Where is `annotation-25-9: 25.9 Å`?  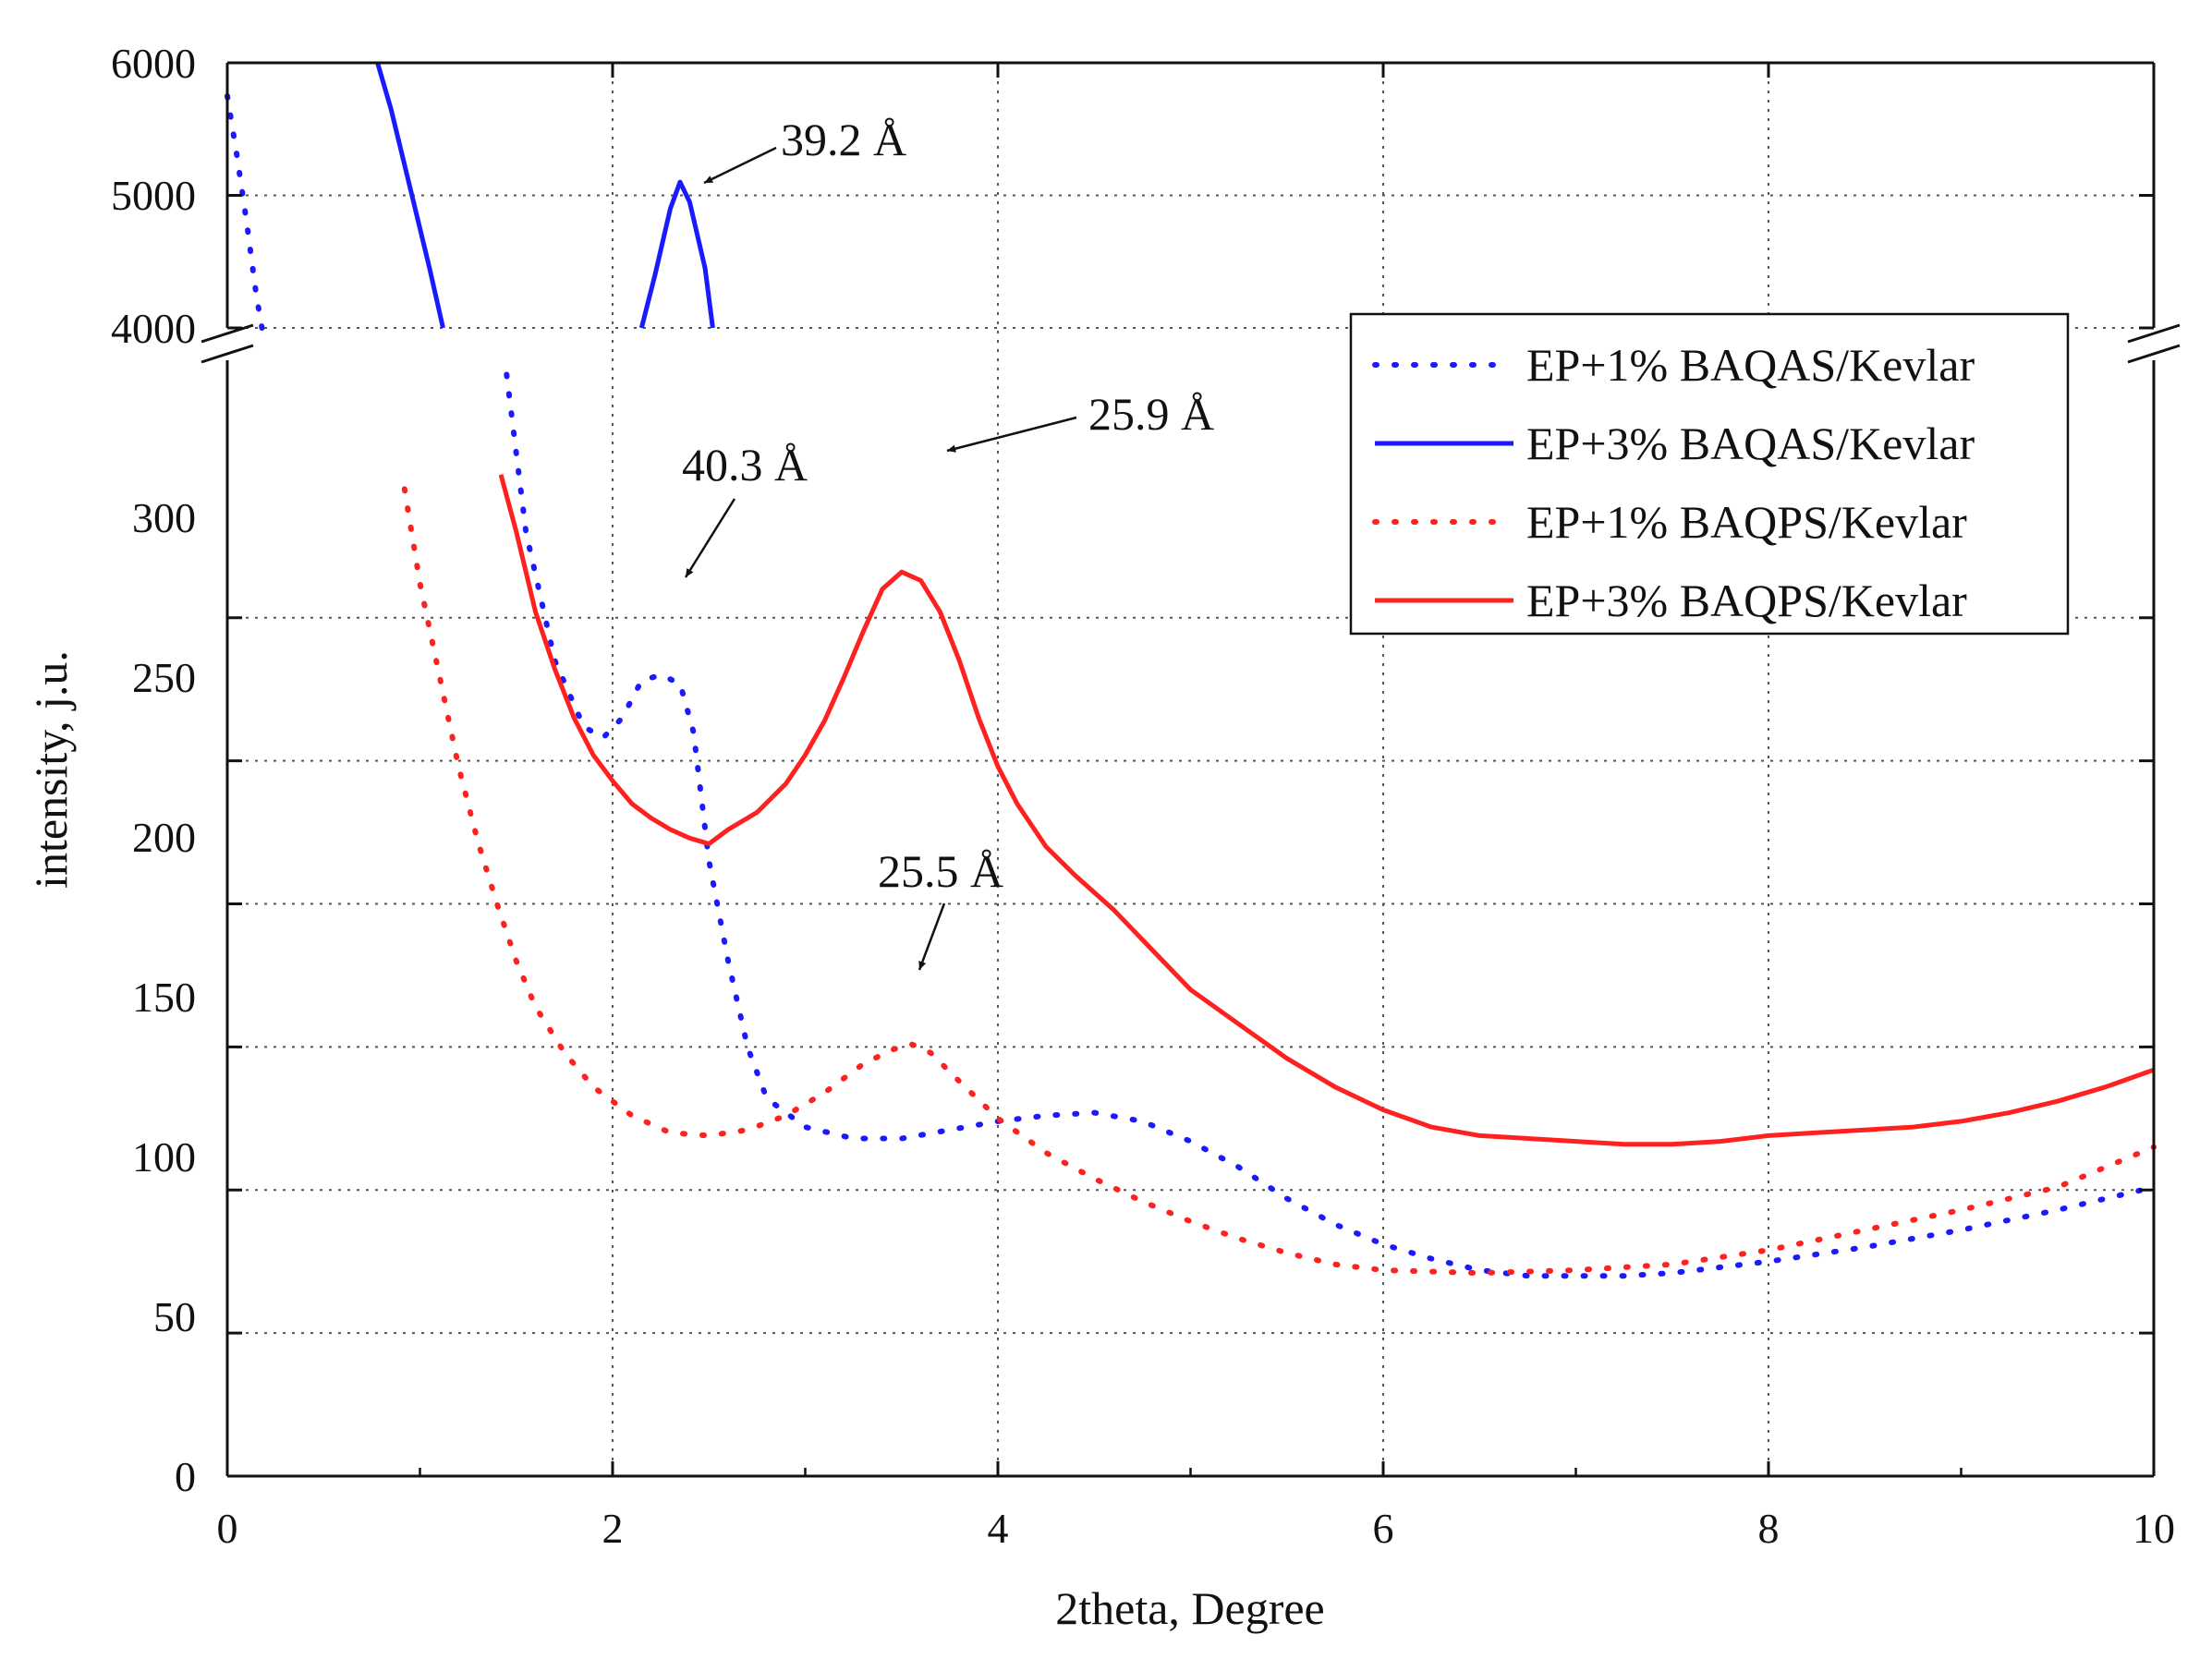
annotation-25-9: 25.9 Å is located at coordinates (1080, 420).